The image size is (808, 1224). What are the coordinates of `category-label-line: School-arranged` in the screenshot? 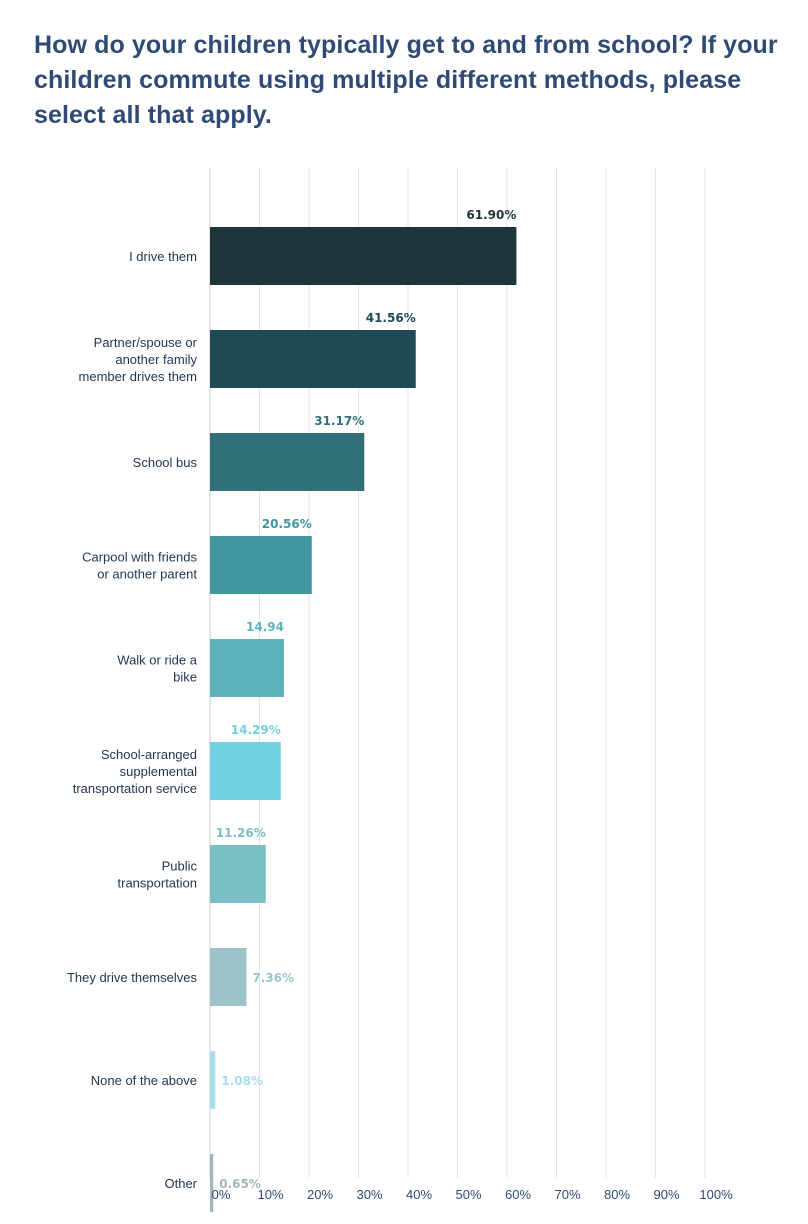 It's located at (149, 754).